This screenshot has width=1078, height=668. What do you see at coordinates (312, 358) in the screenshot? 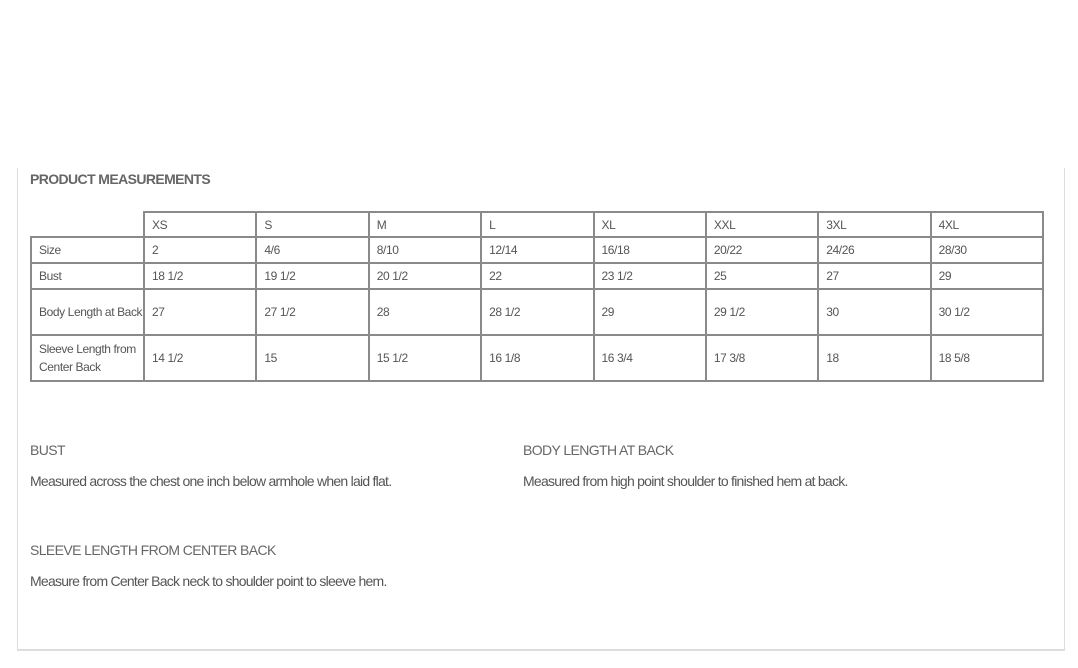
I see `table-cell: 15` at bounding box center [312, 358].